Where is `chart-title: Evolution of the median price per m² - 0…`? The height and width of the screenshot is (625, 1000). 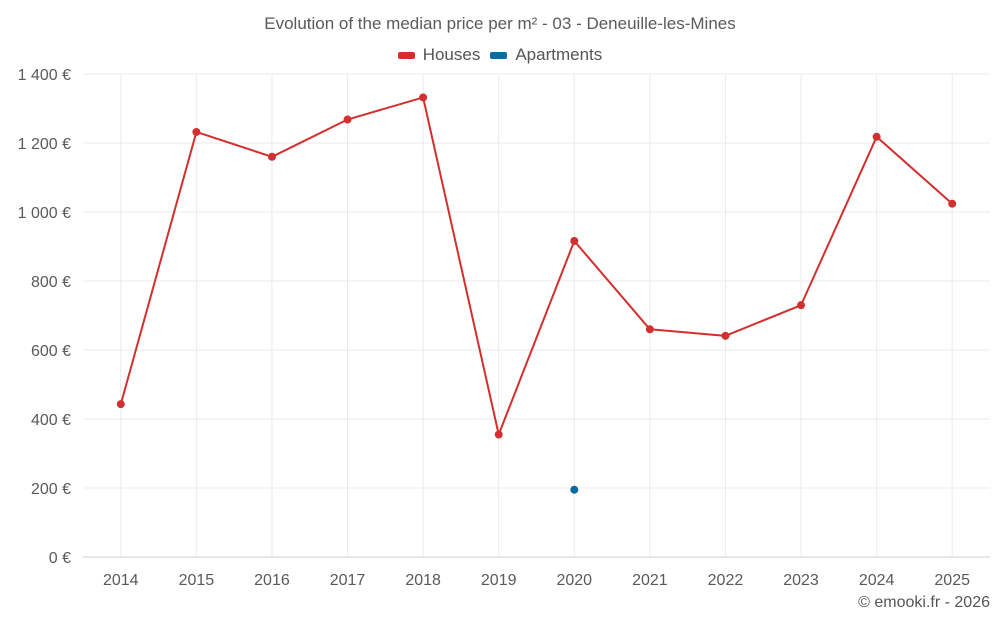
chart-title: Evolution of the median price per m² - 0… is located at coordinates (500, 23).